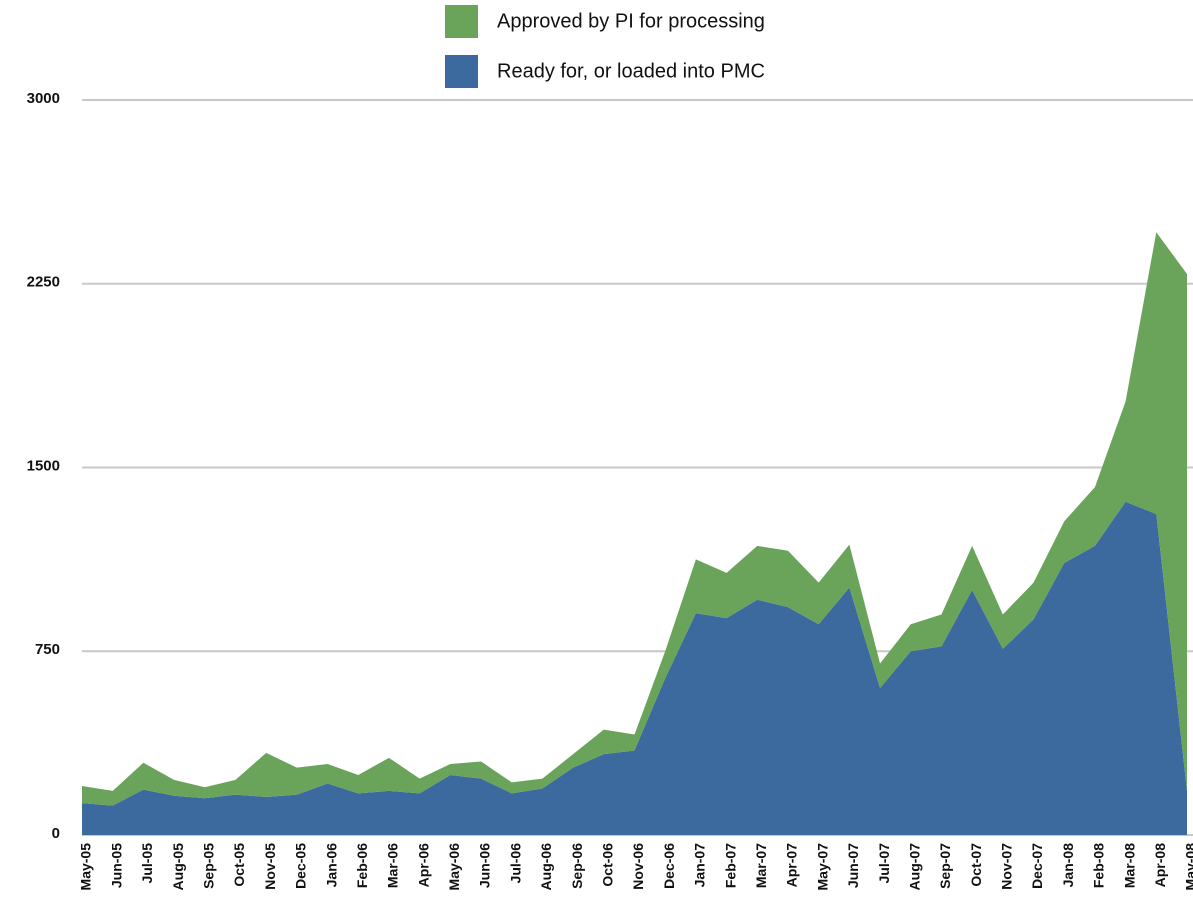 The height and width of the screenshot is (910, 1193). I want to click on x-tick-label: Dec-06, so click(669, 866).